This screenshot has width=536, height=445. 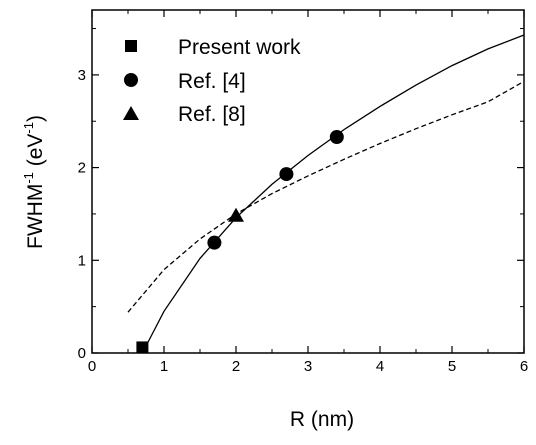 What do you see at coordinates (524, 366) in the screenshot?
I see `x-tick-label: 6` at bounding box center [524, 366].